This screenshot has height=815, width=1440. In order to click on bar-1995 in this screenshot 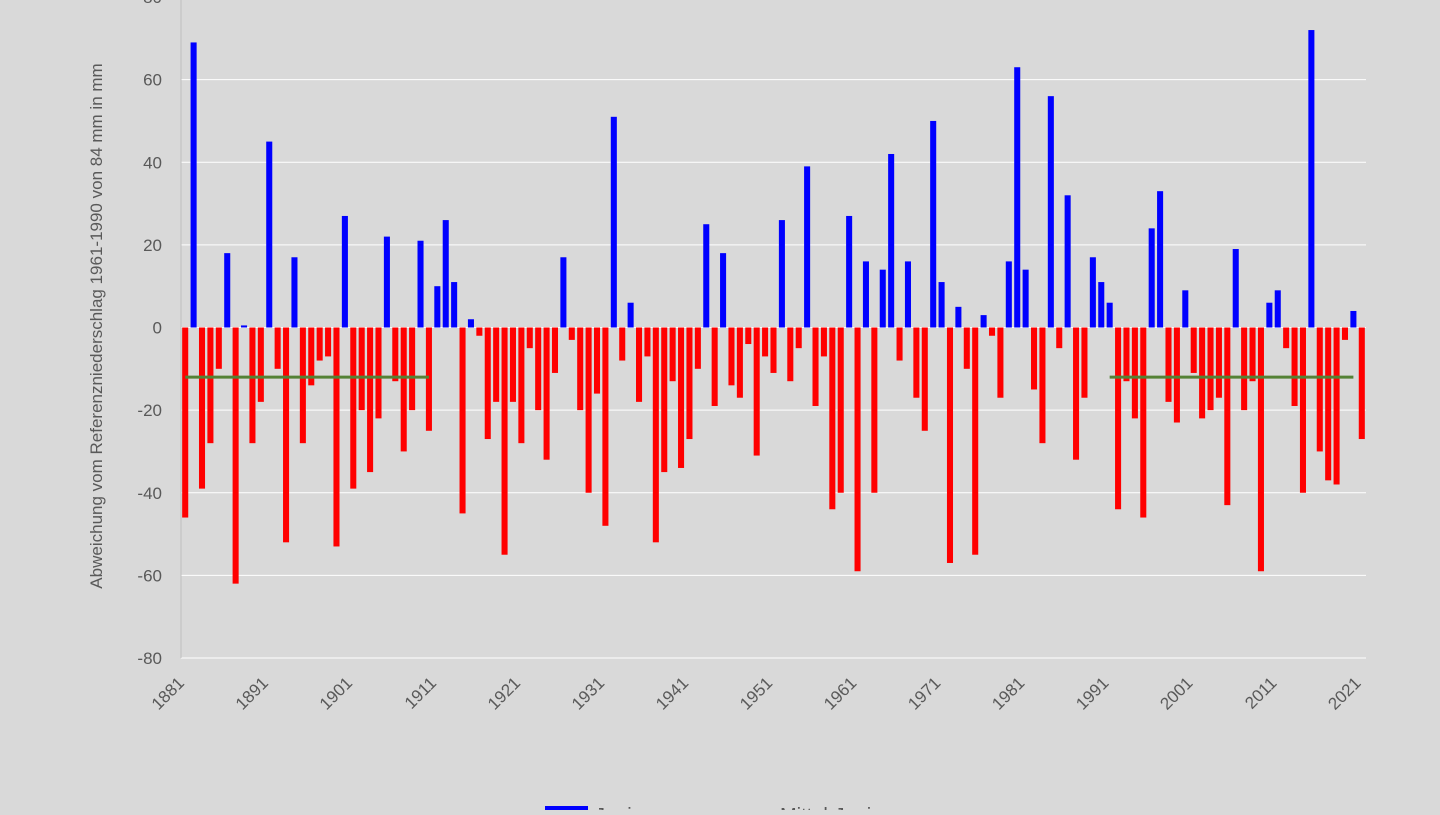, I will do `click(1143, 422)`.